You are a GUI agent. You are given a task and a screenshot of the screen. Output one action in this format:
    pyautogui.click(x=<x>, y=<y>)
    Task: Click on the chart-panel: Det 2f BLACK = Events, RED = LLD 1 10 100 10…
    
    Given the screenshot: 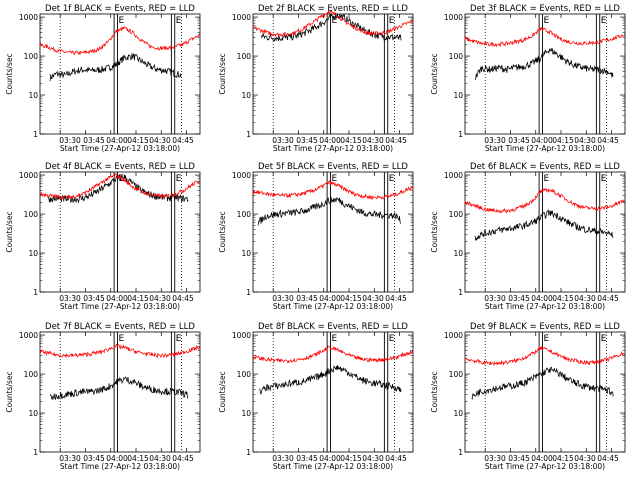 What is the action you would take?
    pyautogui.click(x=316, y=78)
    